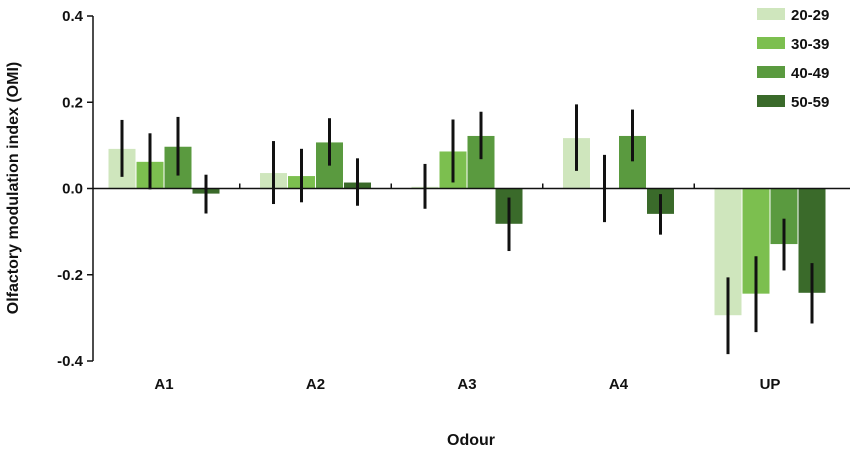  Describe the element at coordinates (770, 384) in the screenshot. I see `x-tick-label-up: UP` at that location.